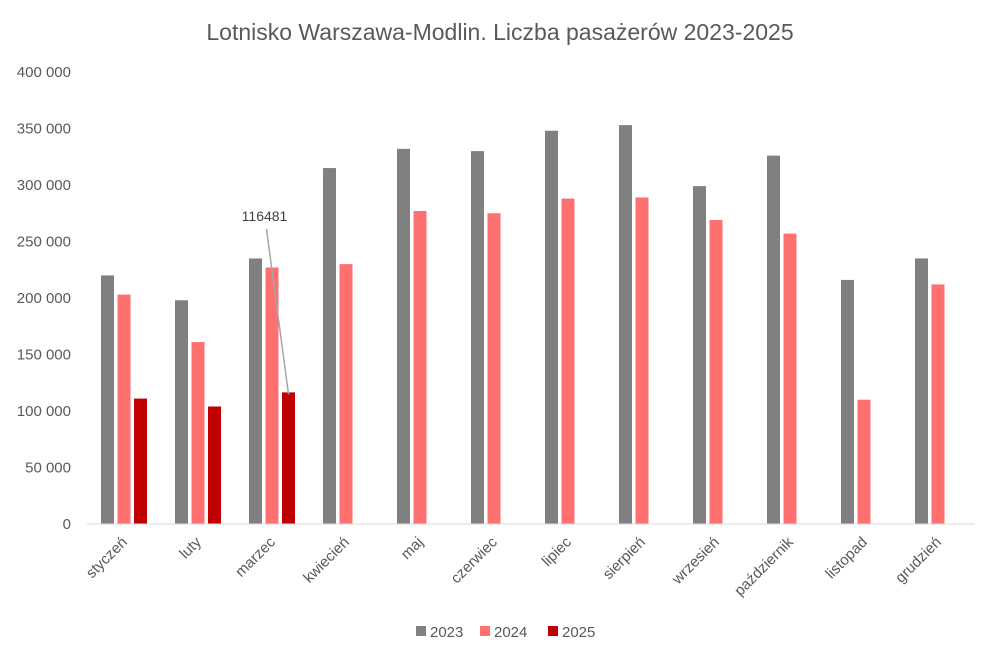  What do you see at coordinates (265, 216) in the screenshot?
I see `annotation-label: 116481` at bounding box center [265, 216].